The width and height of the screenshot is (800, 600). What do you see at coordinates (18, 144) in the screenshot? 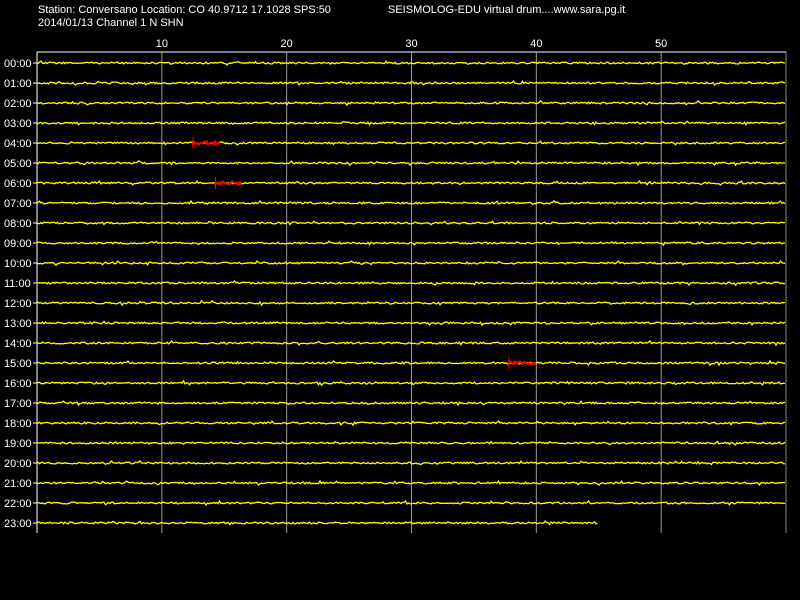
I see `hour-label: 04:00` at bounding box center [18, 144].